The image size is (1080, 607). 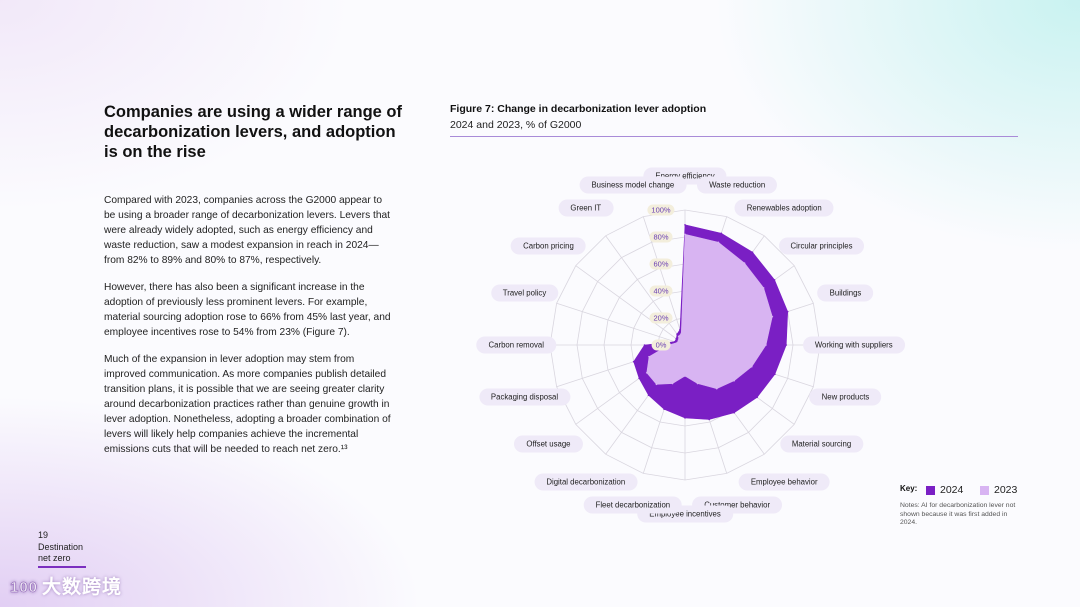 What do you see at coordinates (737, 184) in the screenshot?
I see `category-label: Waste reduction` at bounding box center [737, 184].